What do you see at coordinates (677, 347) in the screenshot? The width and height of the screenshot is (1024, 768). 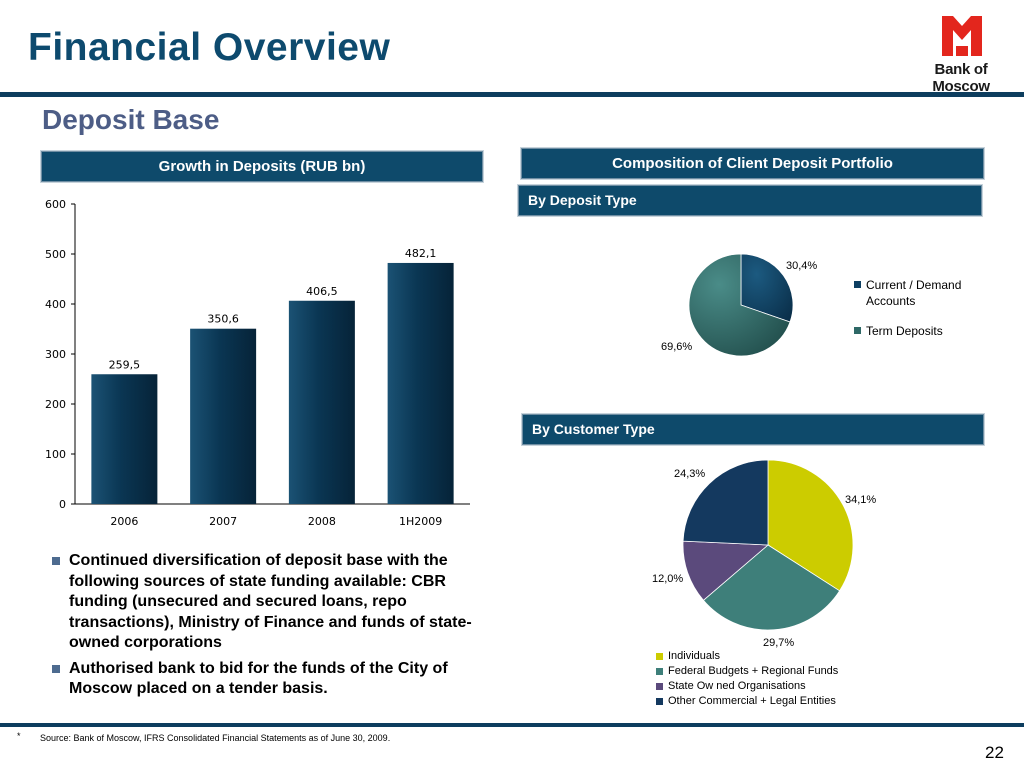 I see `pie-slice-label: 69,6%` at bounding box center [677, 347].